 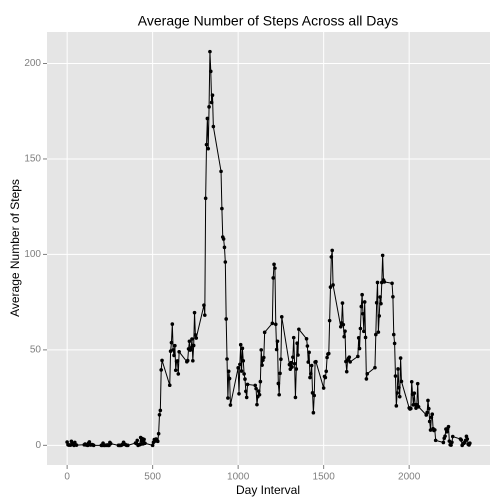 What do you see at coordinates (32, 254) in the screenshot?
I see `y-tick-label: 100` at bounding box center [32, 254].